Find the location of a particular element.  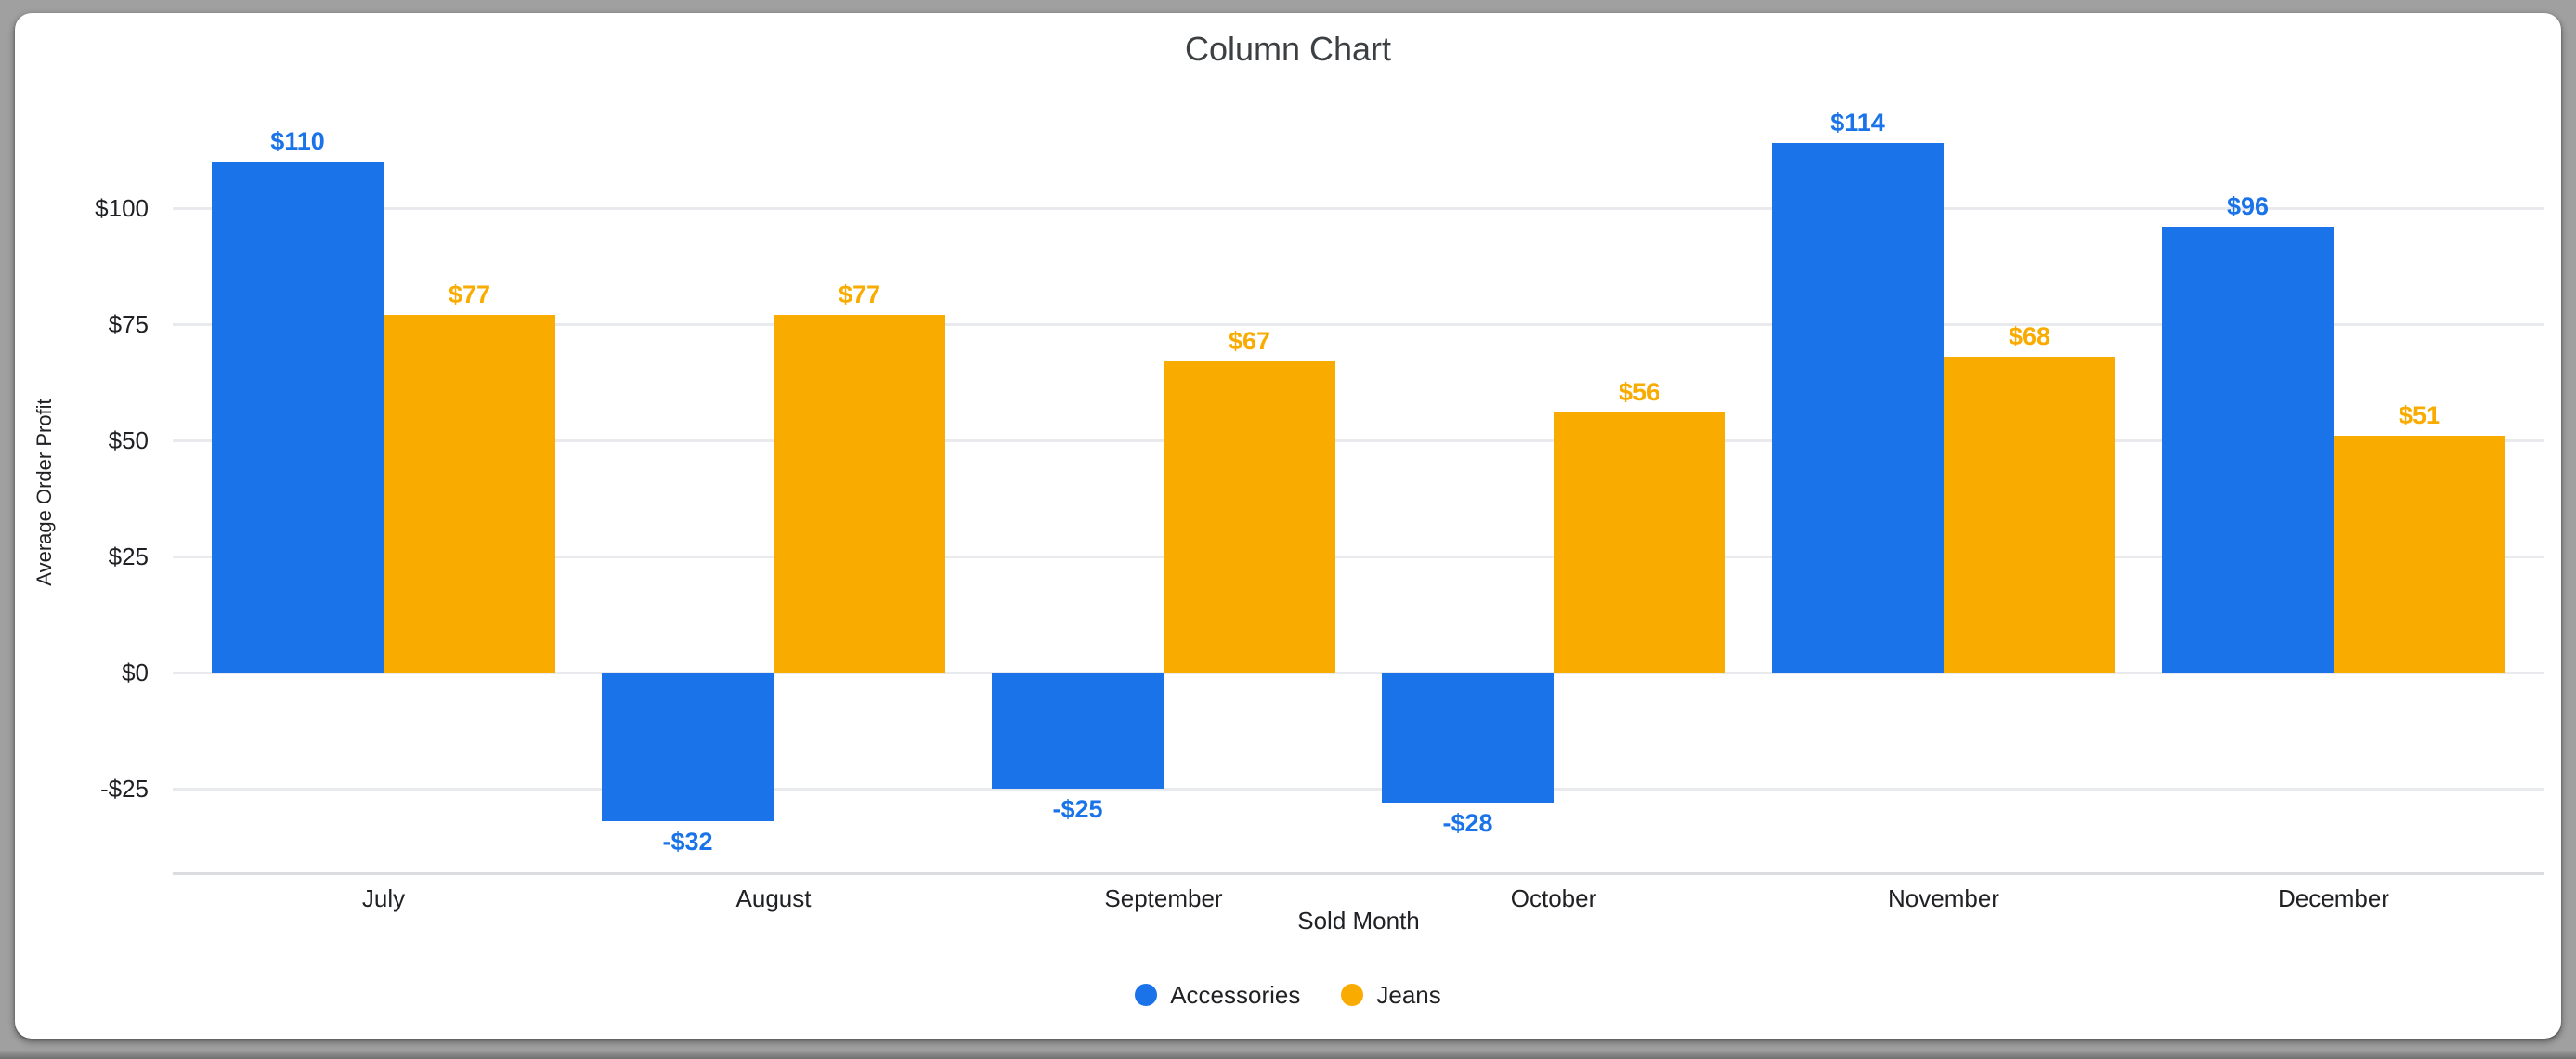

window-bottom-shadow is located at coordinates (1288, 1054).